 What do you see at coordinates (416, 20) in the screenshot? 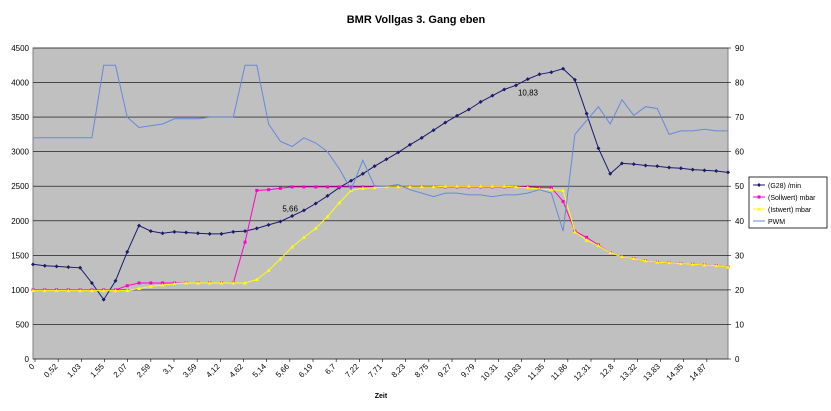
I see `chart-title: BMR Vollgas 3. Gang eben` at bounding box center [416, 20].